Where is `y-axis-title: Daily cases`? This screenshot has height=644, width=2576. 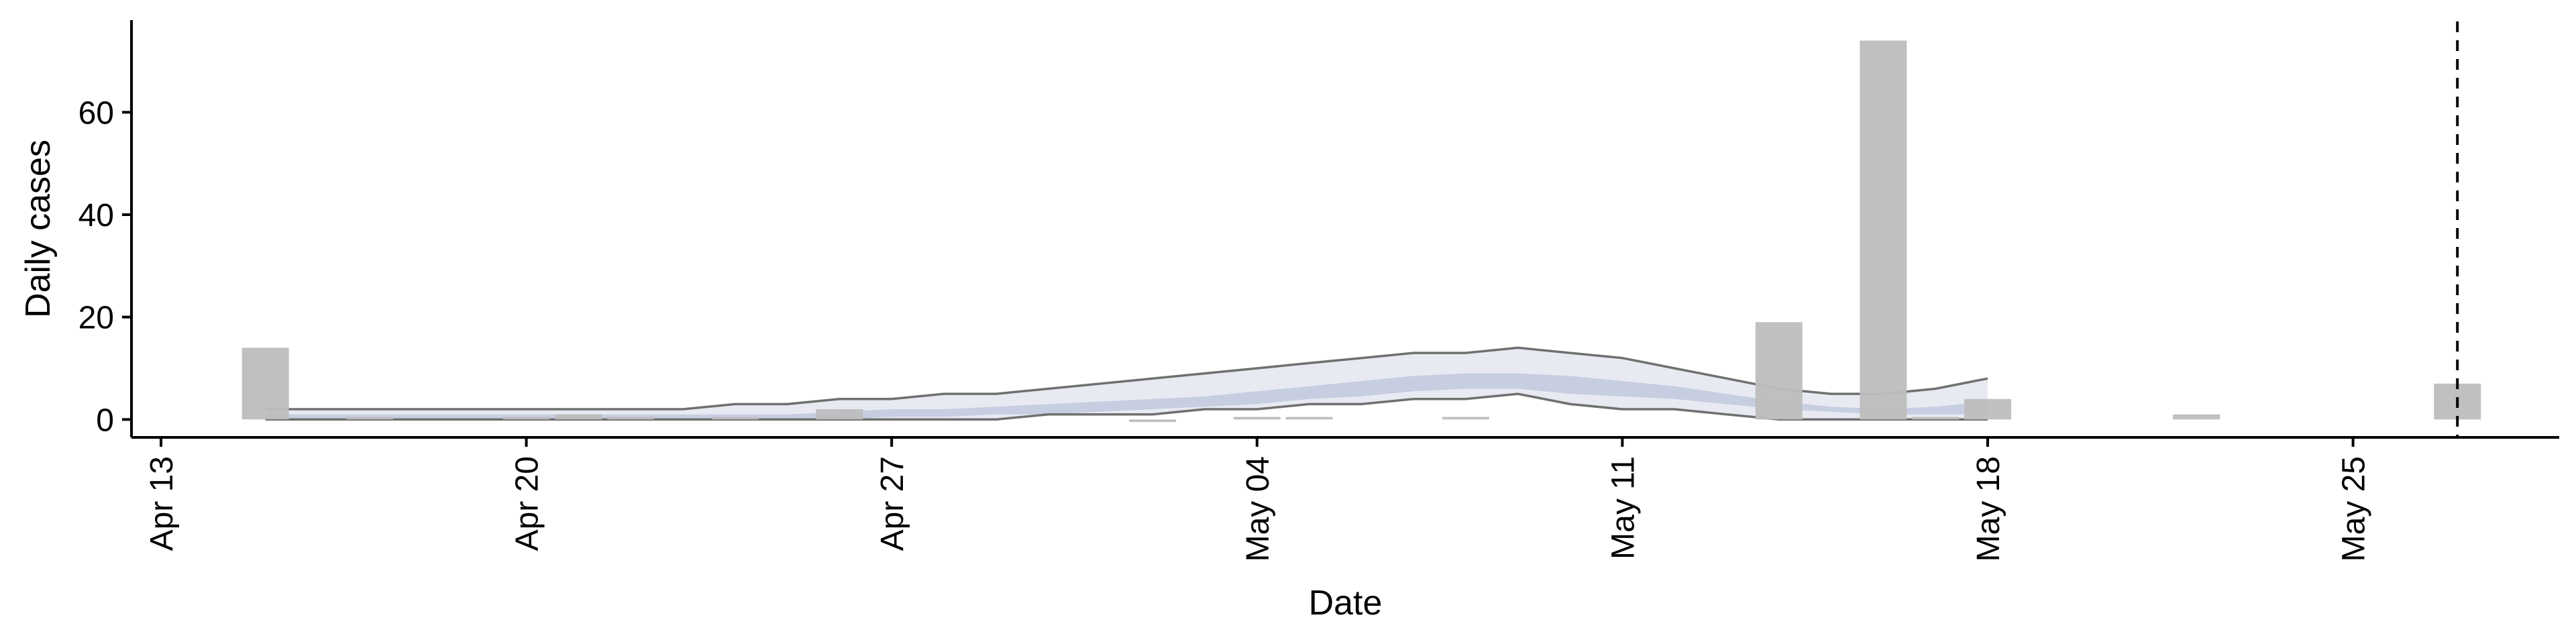 y-axis-title: Daily cases is located at coordinates (38, 229).